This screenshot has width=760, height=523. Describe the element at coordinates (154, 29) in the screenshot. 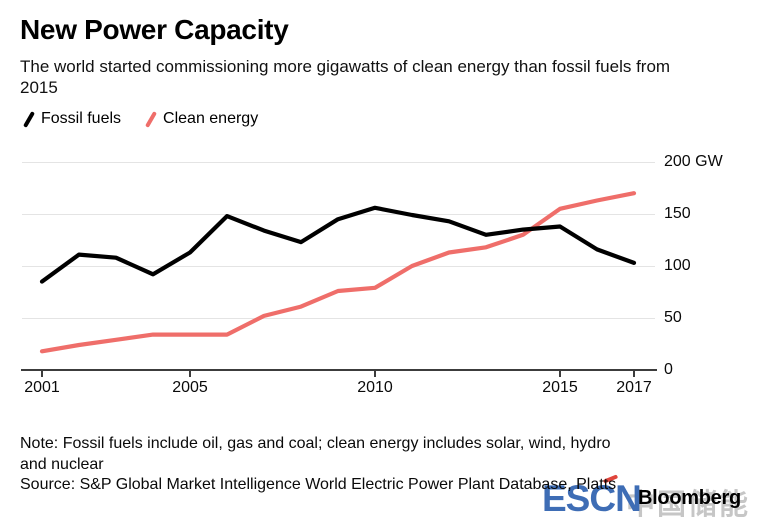

I see `page-title: New Power Capacity` at that location.